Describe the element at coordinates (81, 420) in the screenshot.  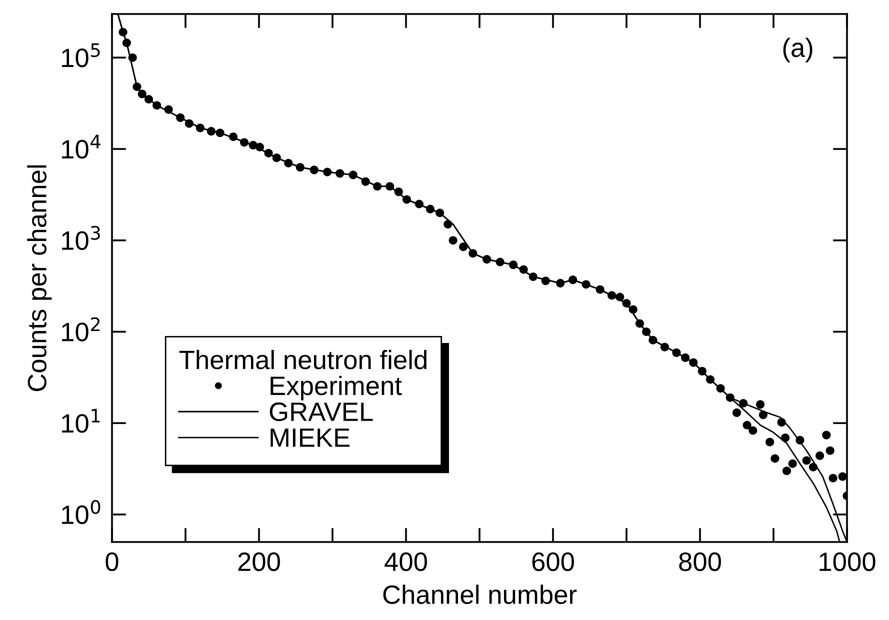
I see `y-tick-label: 10$^{1}$` at that location.